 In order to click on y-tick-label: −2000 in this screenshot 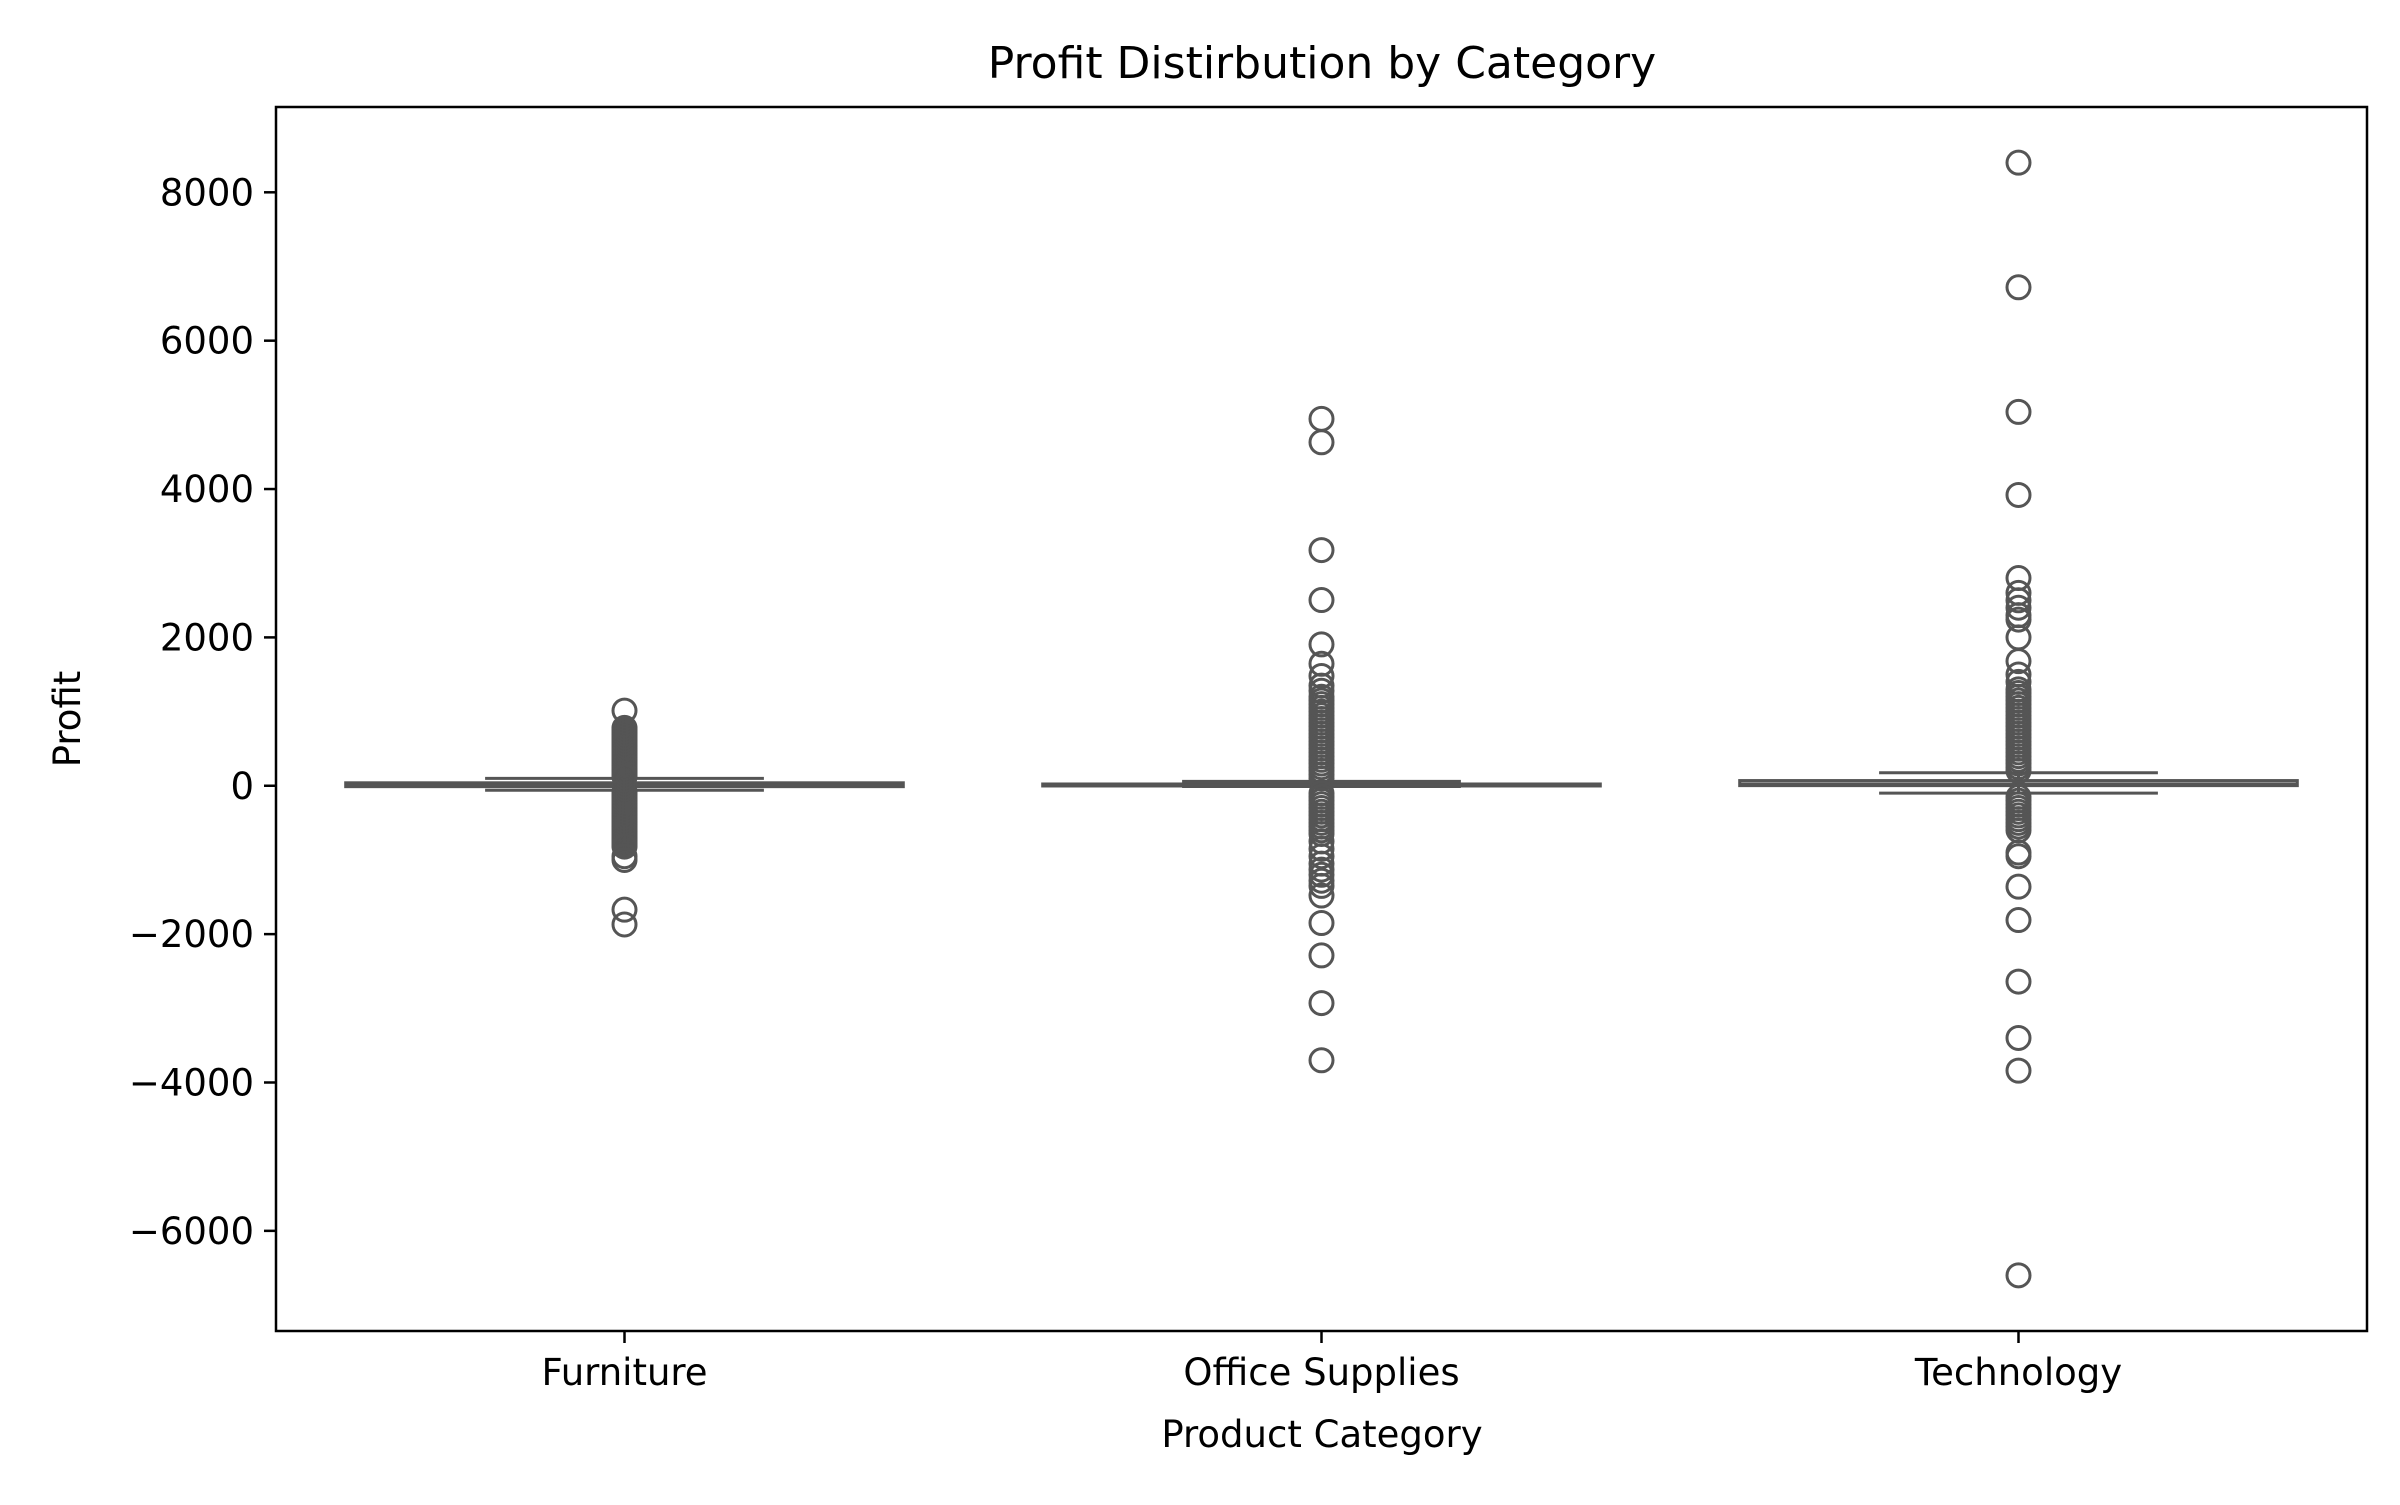, I will do `click(191, 934)`.